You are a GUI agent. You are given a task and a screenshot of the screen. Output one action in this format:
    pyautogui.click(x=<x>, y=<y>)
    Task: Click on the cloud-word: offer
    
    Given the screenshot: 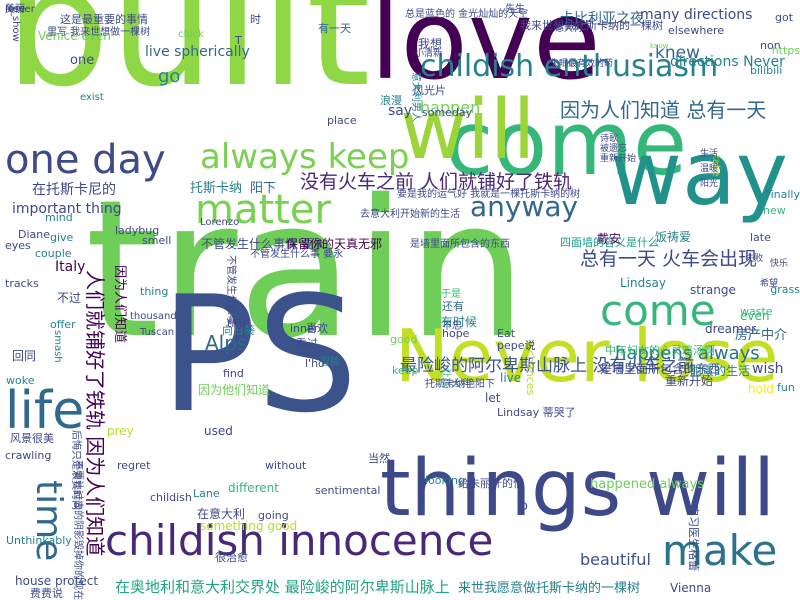 What is the action you would take?
    pyautogui.click(x=63, y=324)
    